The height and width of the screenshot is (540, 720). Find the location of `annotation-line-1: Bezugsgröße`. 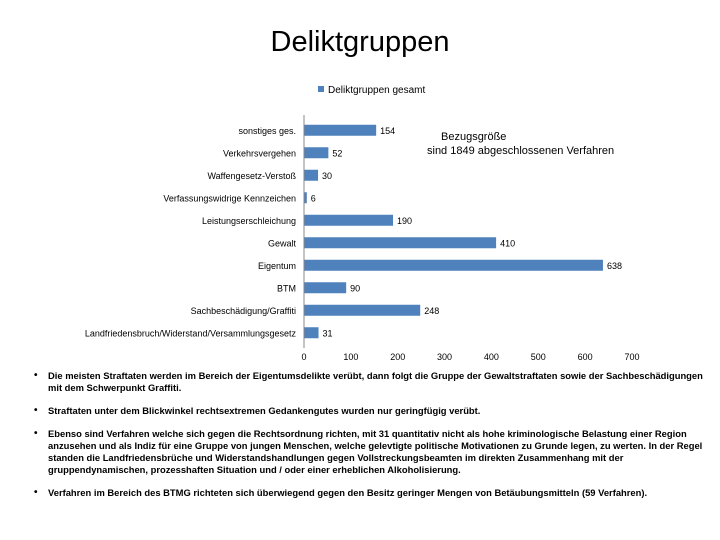

annotation-line-1: Bezugsgröße is located at coordinates (473, 137).